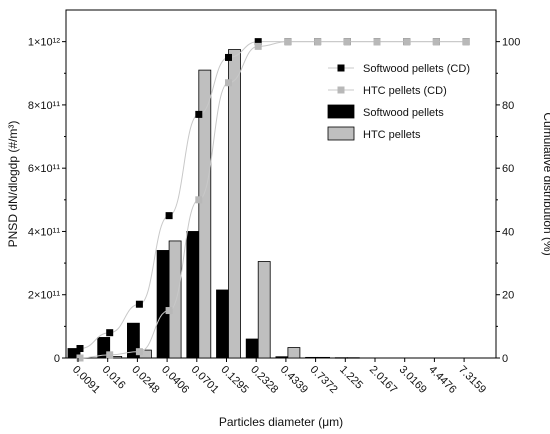 This screenshot has height=434, width=550. I want to click on x-tick-label: 1.225, so click(351, 378).